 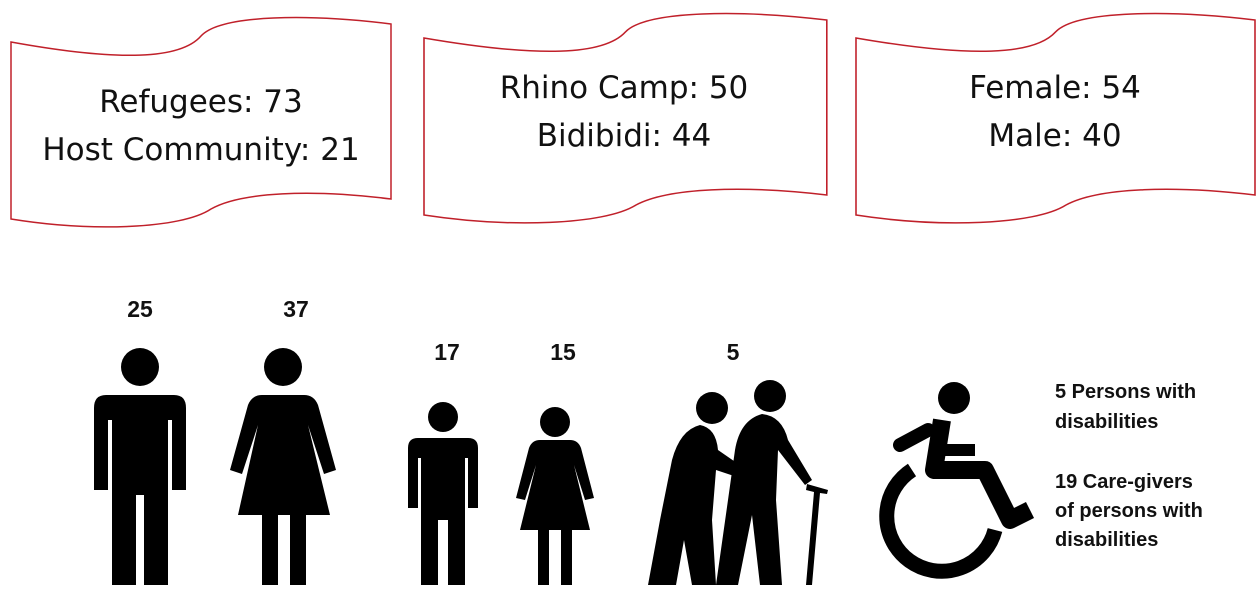 What do you see at coordinates (140, 309) in the screenshot?
I see `figure-label: 25` at bounding box center [140, 309].